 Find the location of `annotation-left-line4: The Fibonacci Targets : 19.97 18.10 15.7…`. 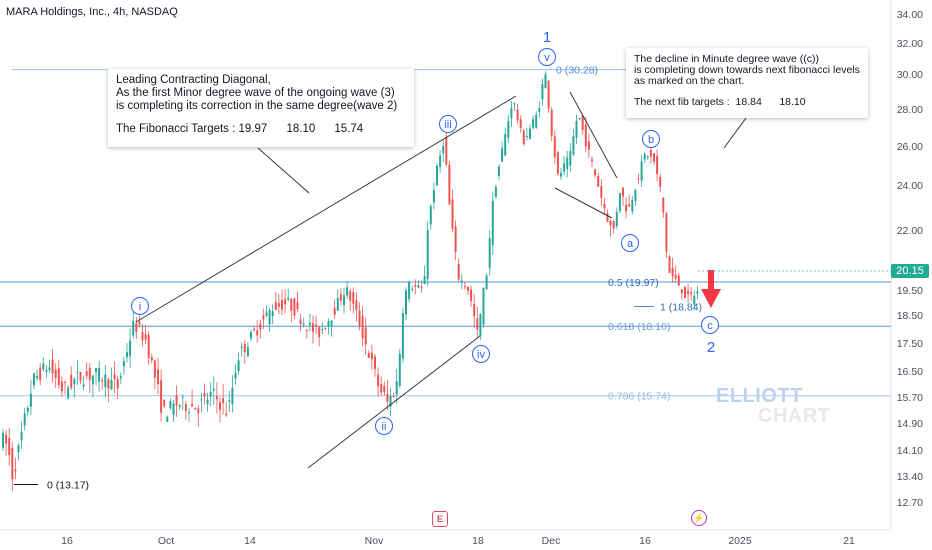

annotation-left-line4: The Fibonacci Targets : 19.97 18.10 15.7… is located at coordinates (240, 129).